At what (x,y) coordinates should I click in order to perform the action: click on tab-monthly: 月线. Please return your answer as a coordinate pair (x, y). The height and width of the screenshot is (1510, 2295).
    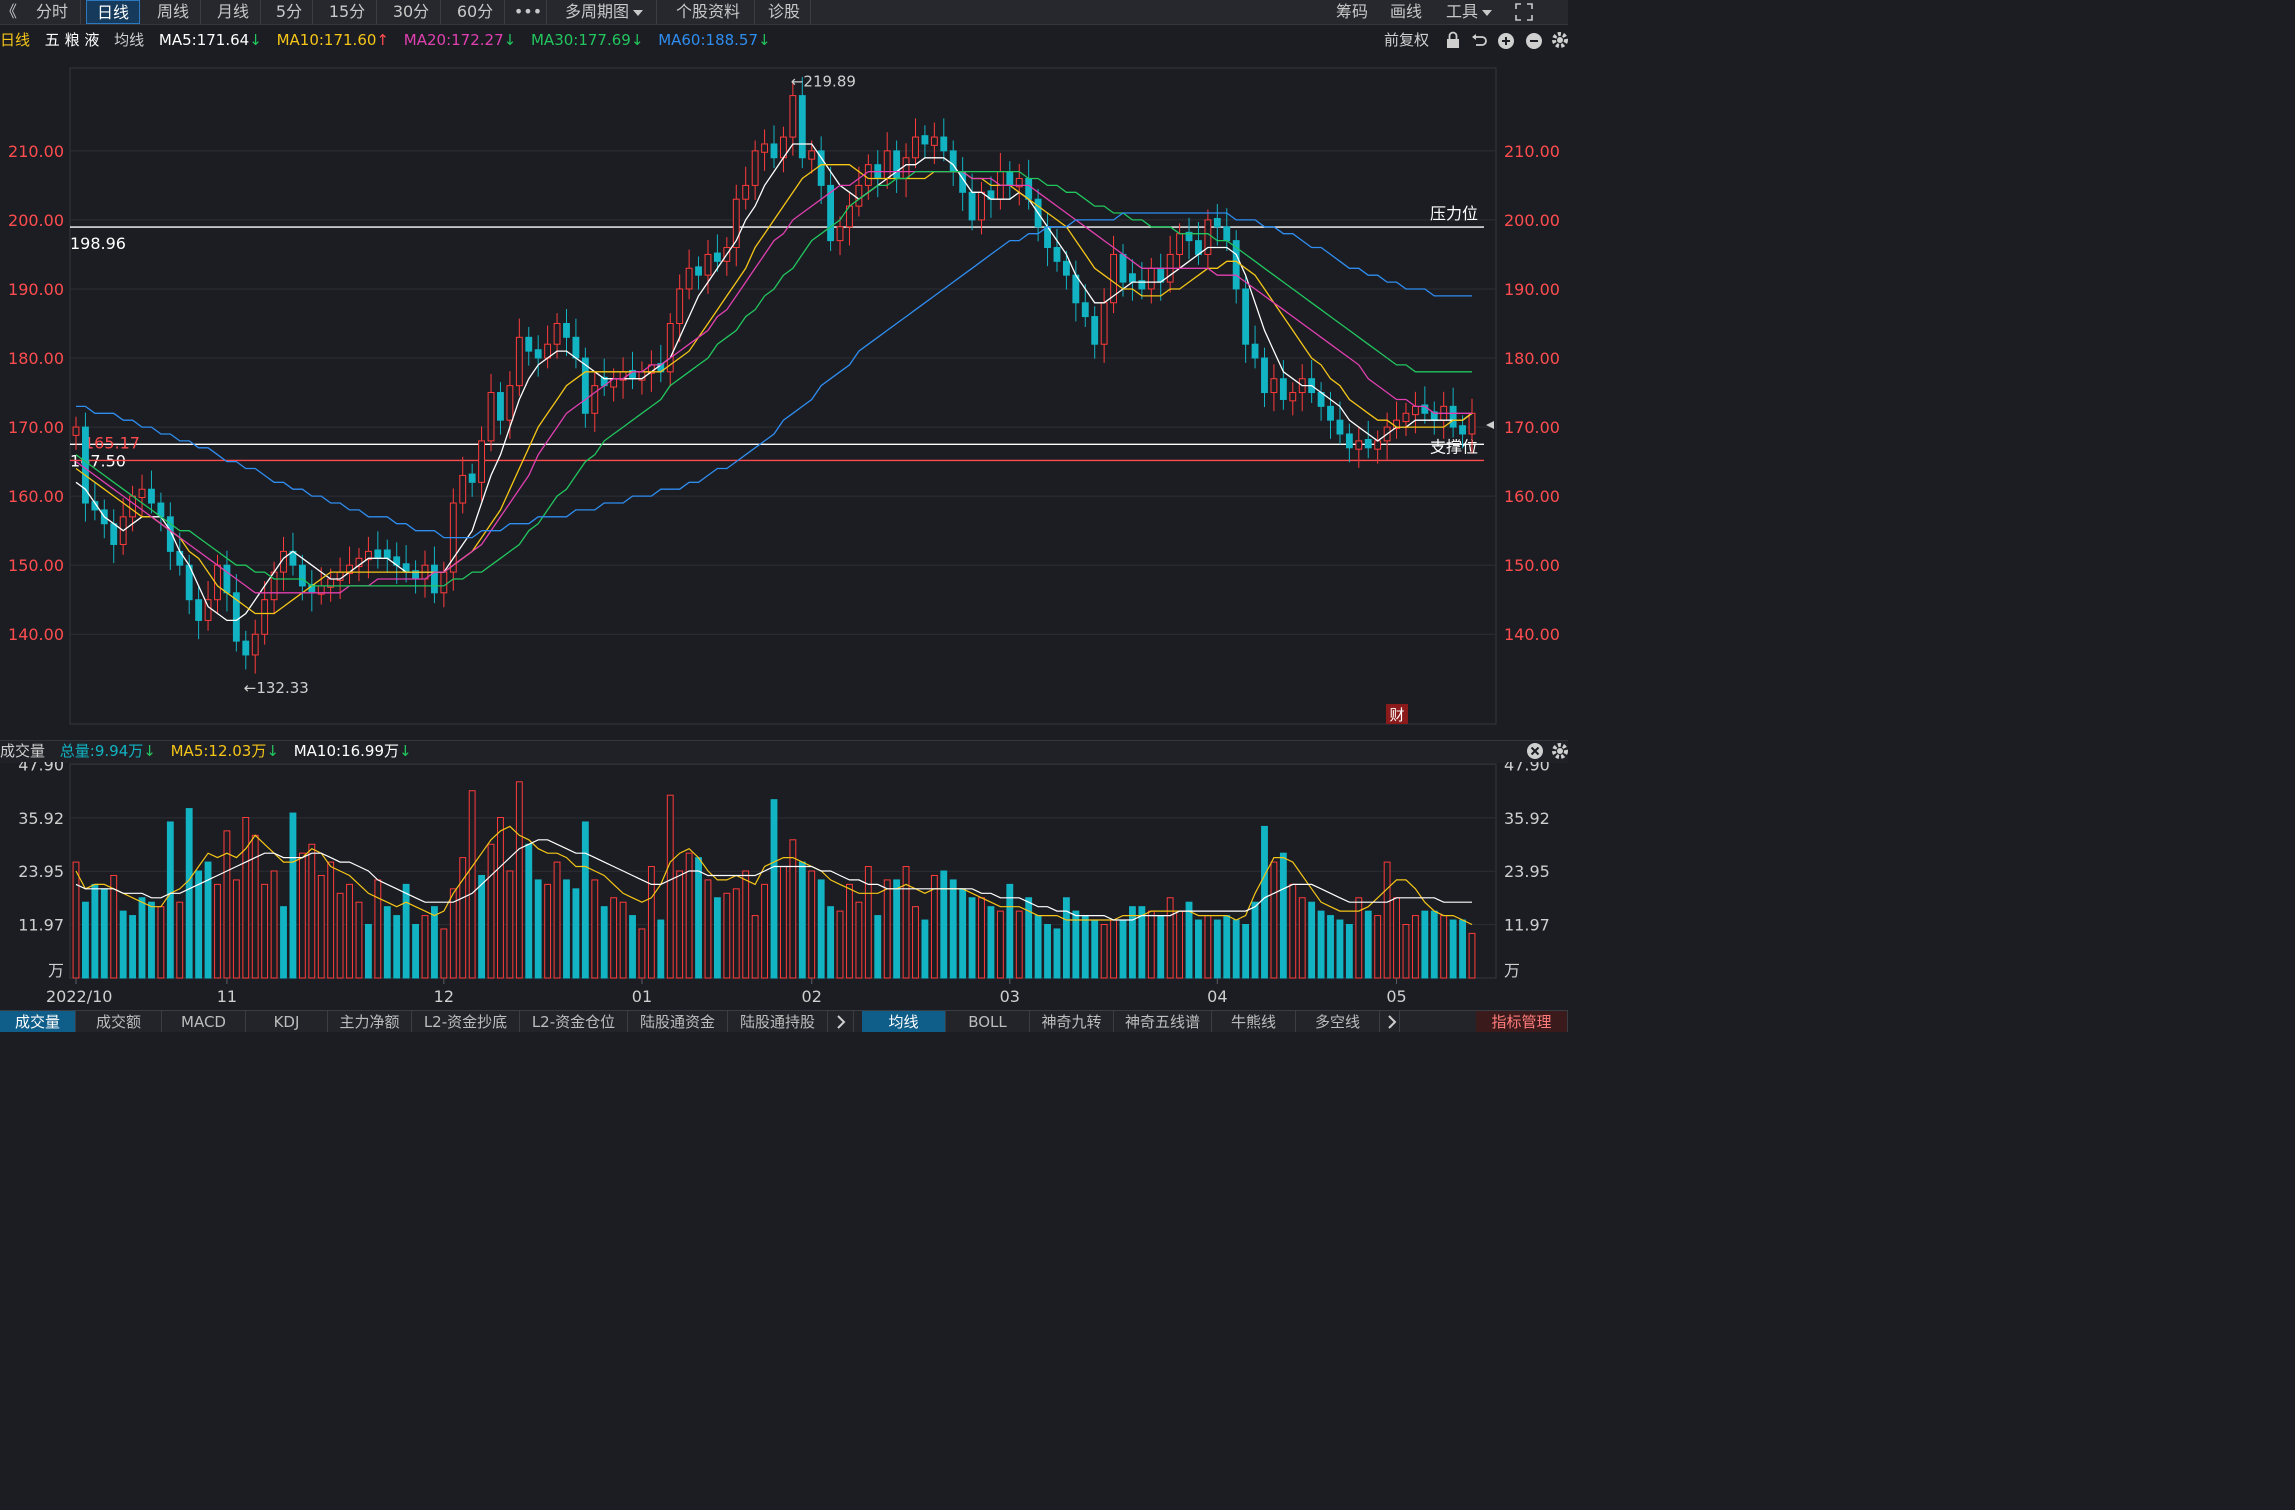
    Looking at the image, I should click on (233, 12).